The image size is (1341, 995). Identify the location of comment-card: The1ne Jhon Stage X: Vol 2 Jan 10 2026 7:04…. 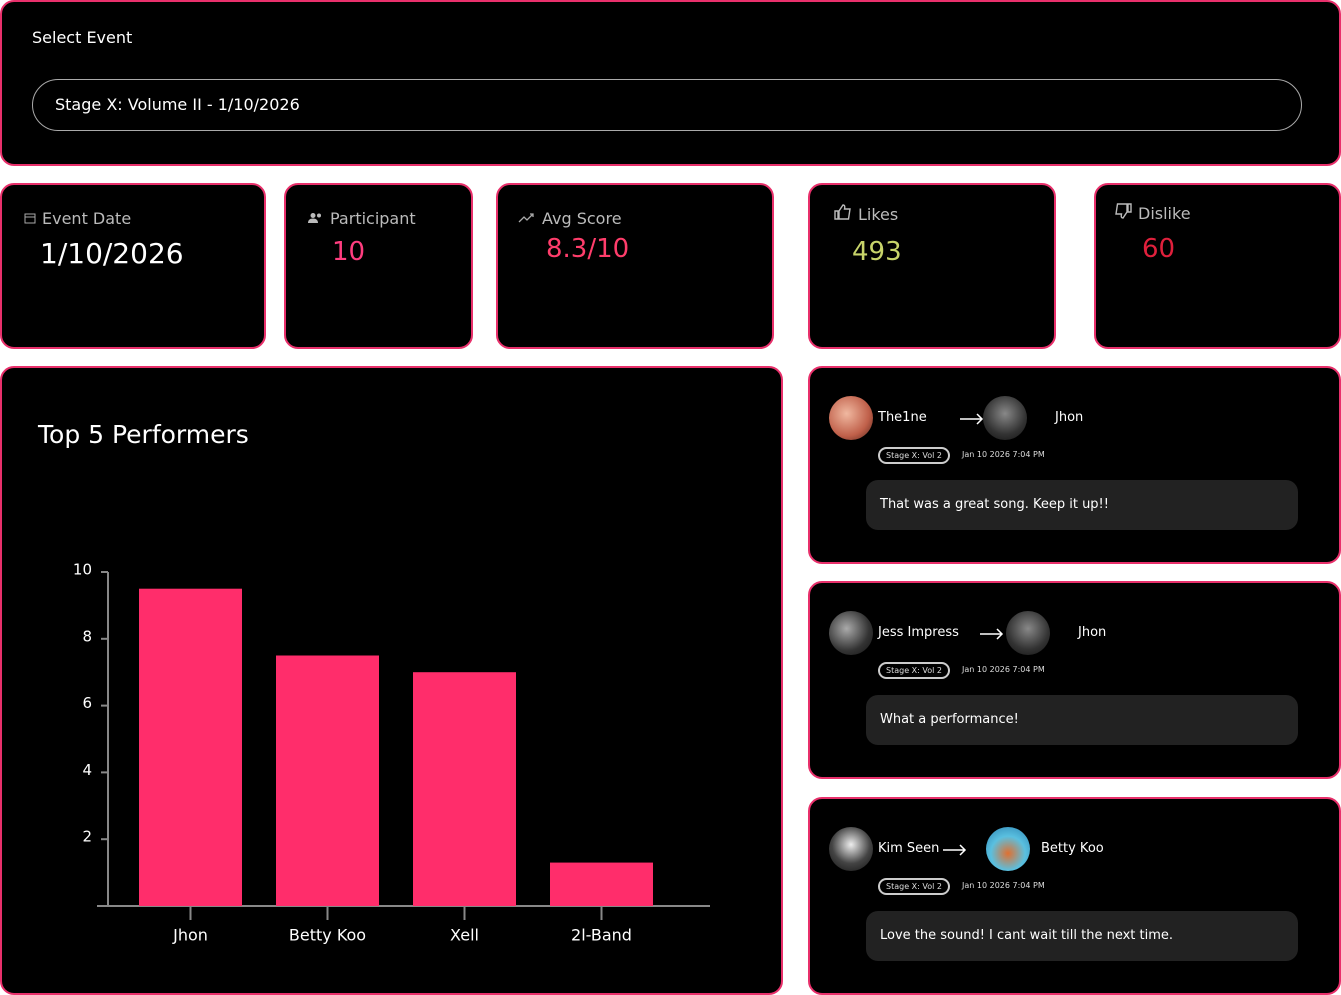
(1074, 465).